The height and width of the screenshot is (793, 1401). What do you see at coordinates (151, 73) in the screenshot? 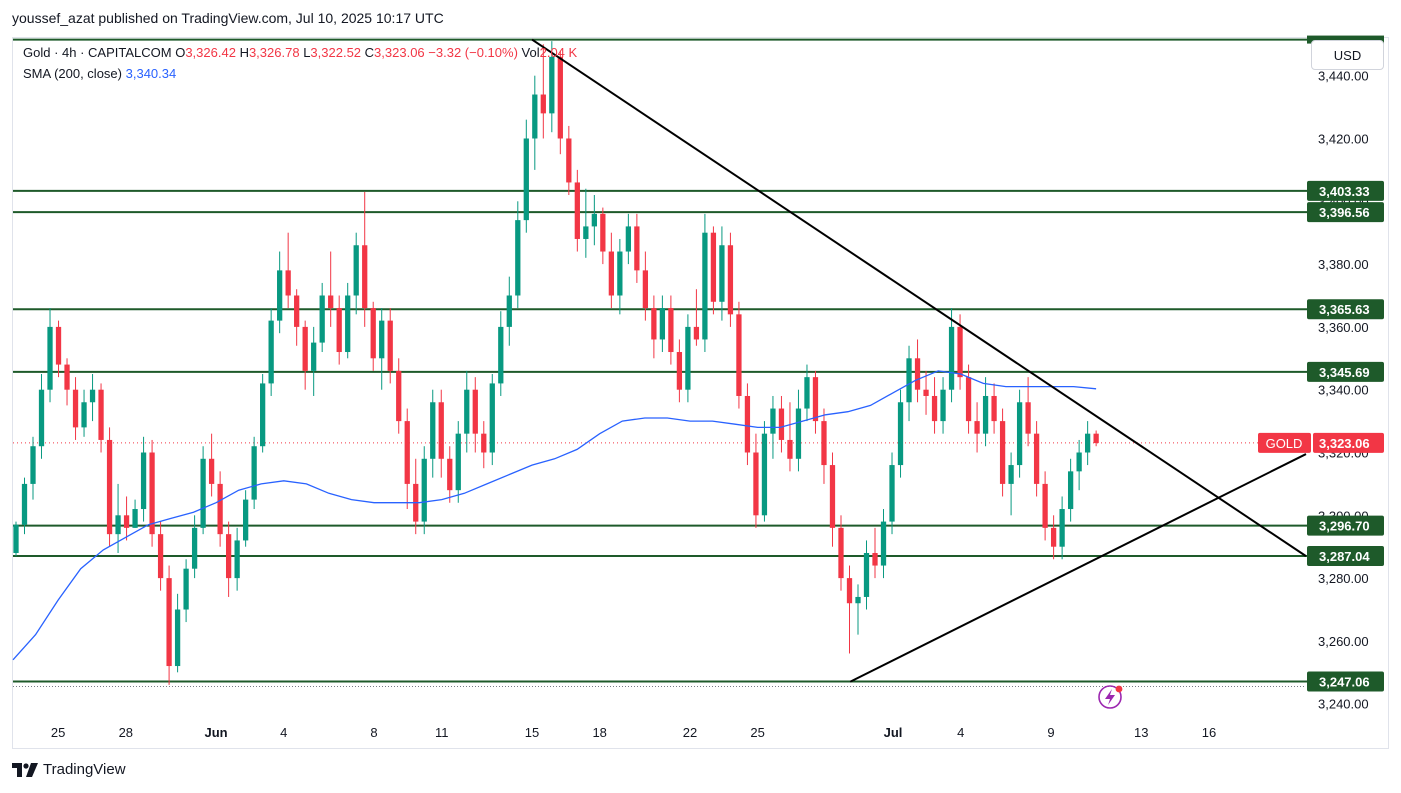
I see `sma-value: 3,340.34` at bounding box center [151, 73].